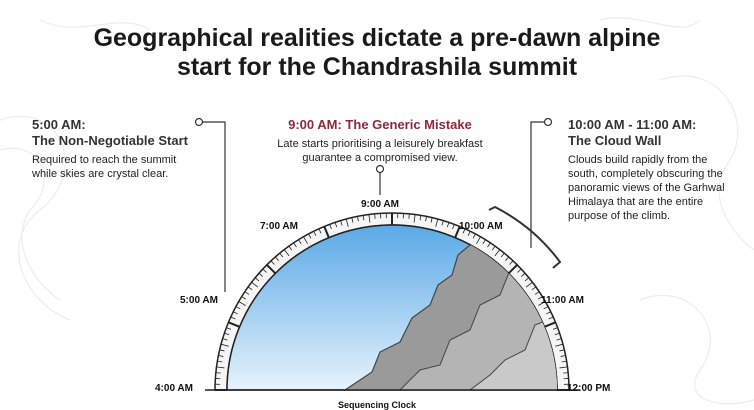 This screenshot has width=754, height=410. Describe the element at coordinates (174, 388) in the screenshot. I see `clock-label: 4:00 AM` at that location.